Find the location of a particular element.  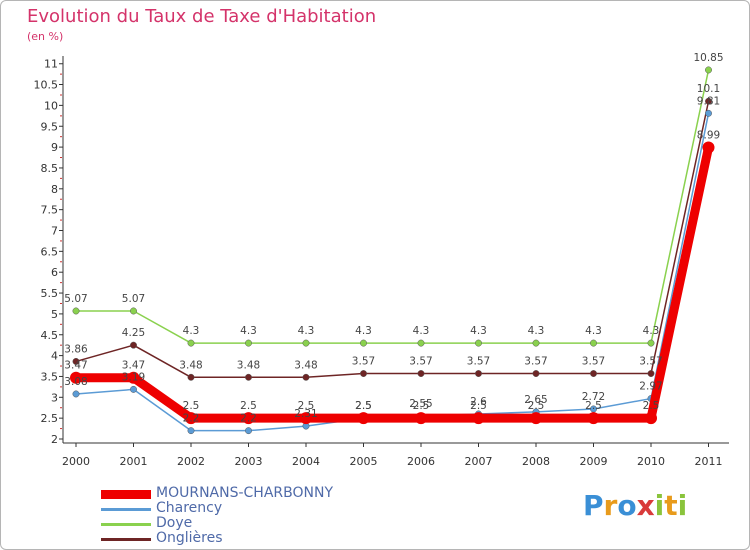

x-tick-label: 2004 is located at coordinates (306, 461).